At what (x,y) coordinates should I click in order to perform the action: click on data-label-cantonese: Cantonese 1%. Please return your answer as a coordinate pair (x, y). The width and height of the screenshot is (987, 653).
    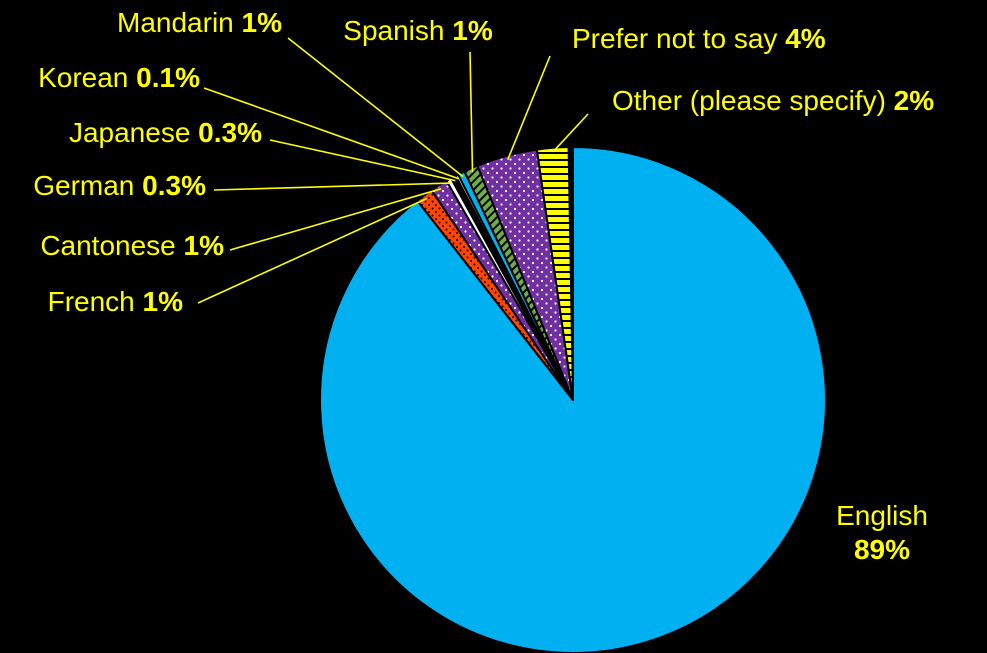
    Looking at the image, I should click on (132, 245).